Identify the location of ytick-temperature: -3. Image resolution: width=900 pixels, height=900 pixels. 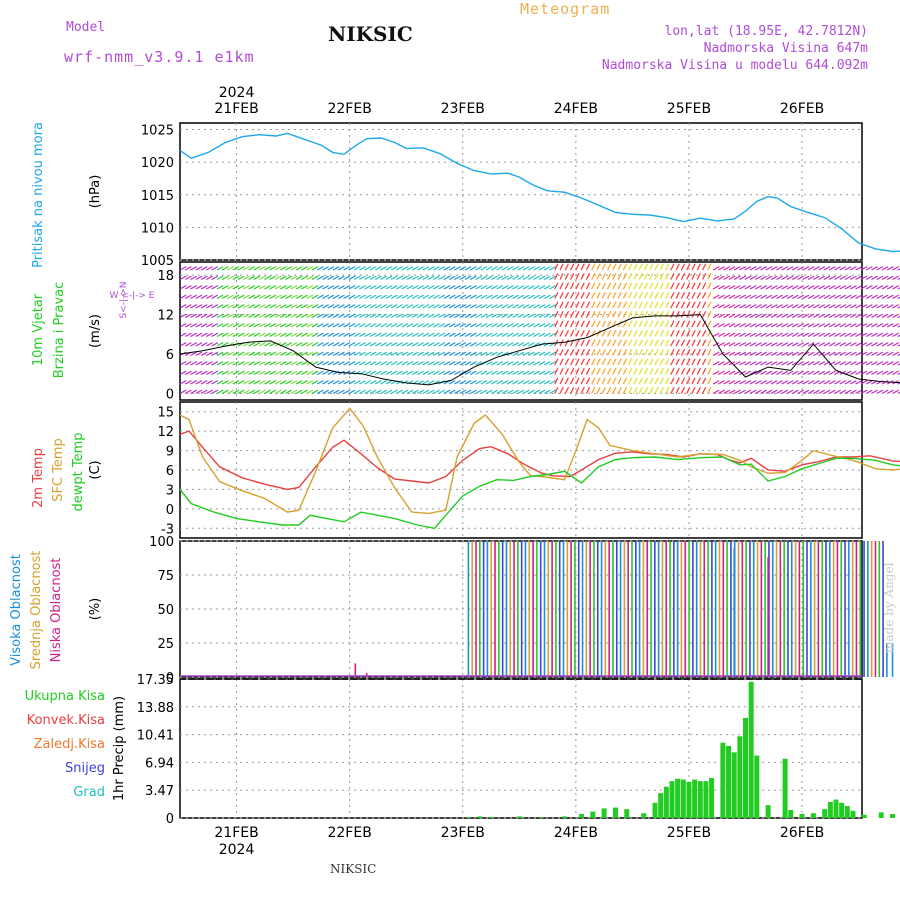
(167, 529).